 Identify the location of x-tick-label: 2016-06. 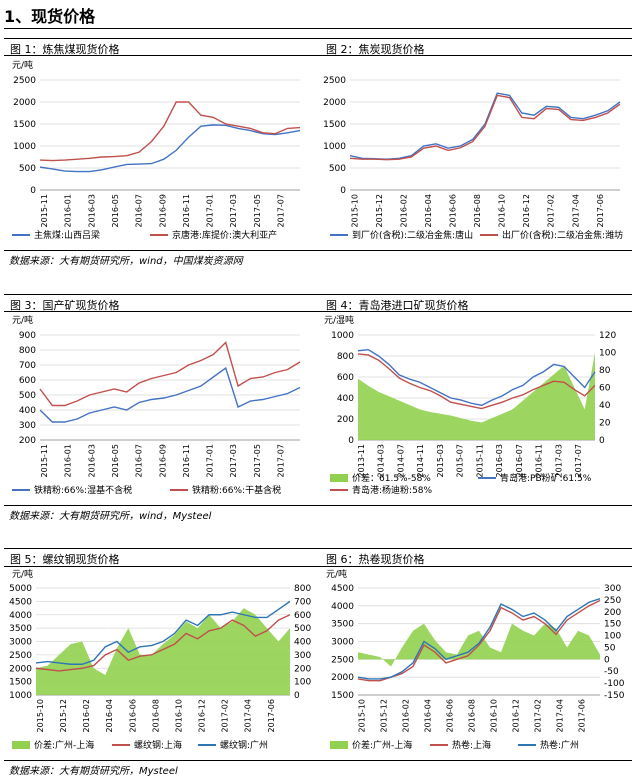
(132, 715).